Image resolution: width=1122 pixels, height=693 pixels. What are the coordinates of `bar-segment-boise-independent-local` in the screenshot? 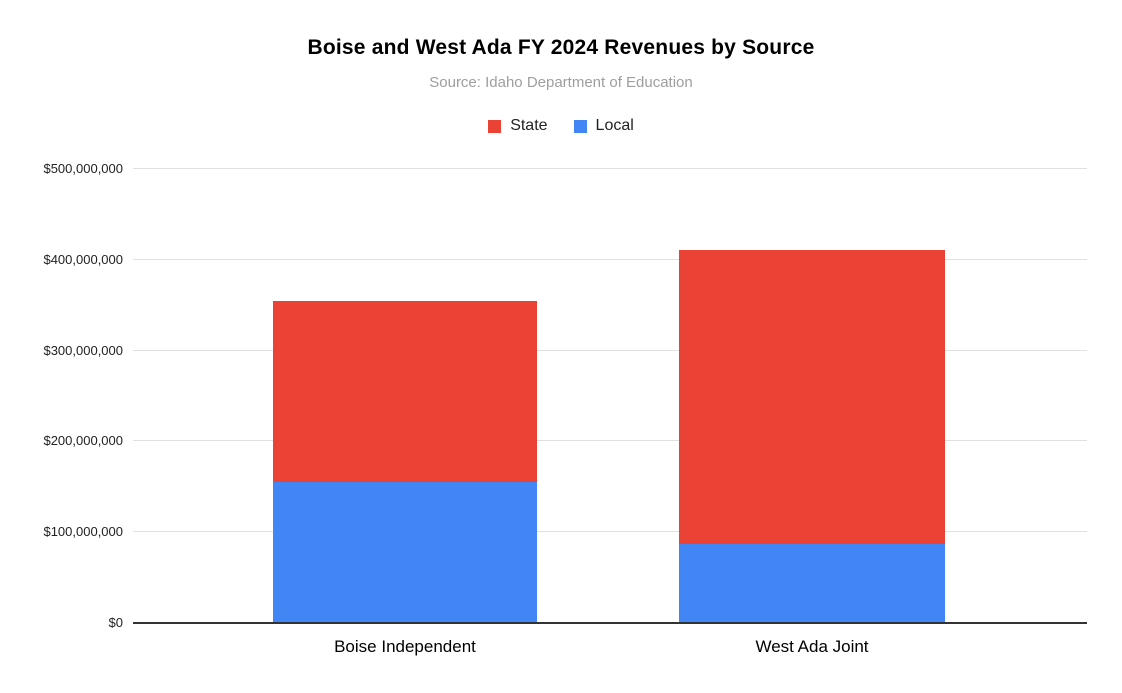 It's located at (405, 552).